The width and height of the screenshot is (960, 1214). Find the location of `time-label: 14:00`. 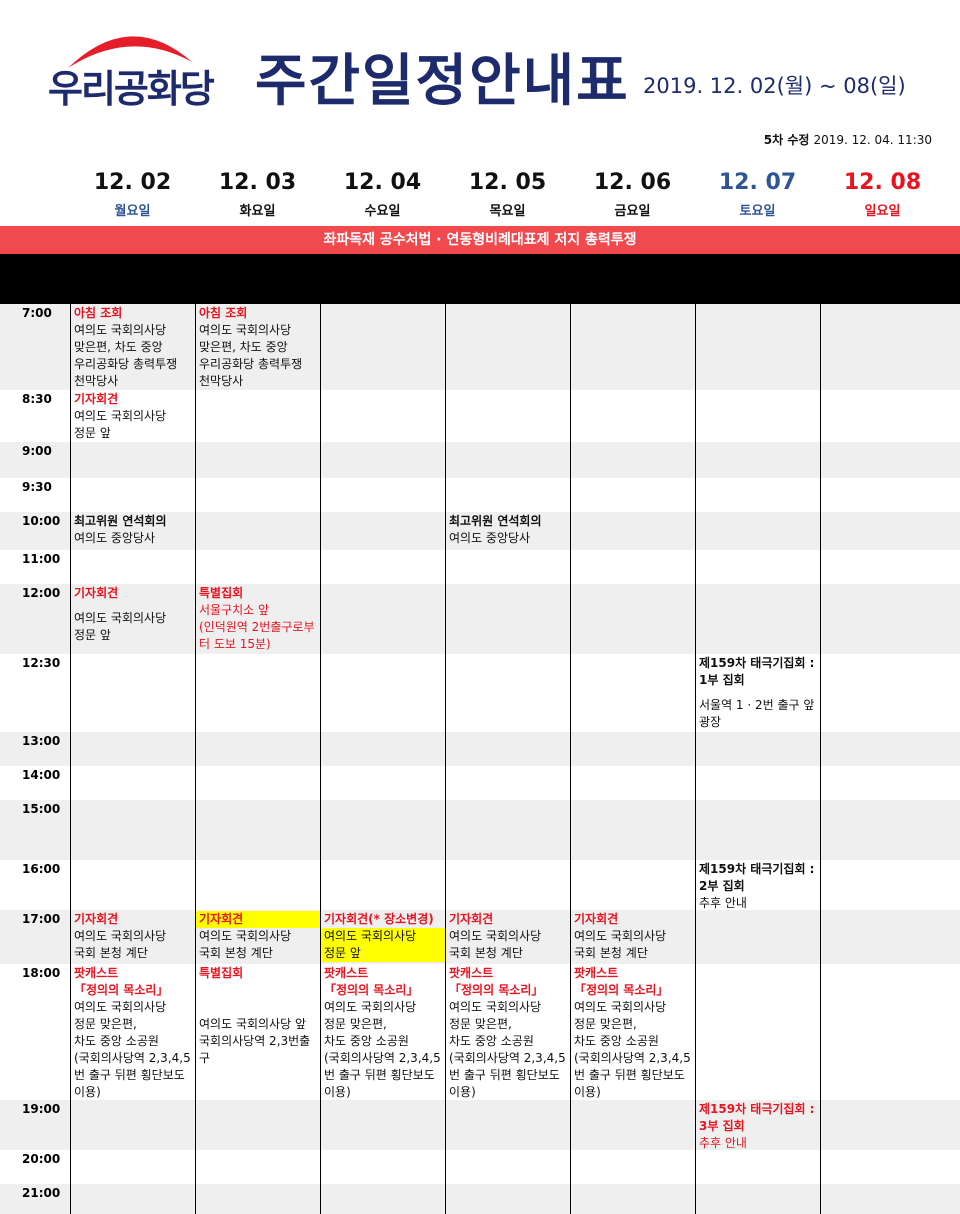

time-label: 14:00 is located at coordinates (41, 775).